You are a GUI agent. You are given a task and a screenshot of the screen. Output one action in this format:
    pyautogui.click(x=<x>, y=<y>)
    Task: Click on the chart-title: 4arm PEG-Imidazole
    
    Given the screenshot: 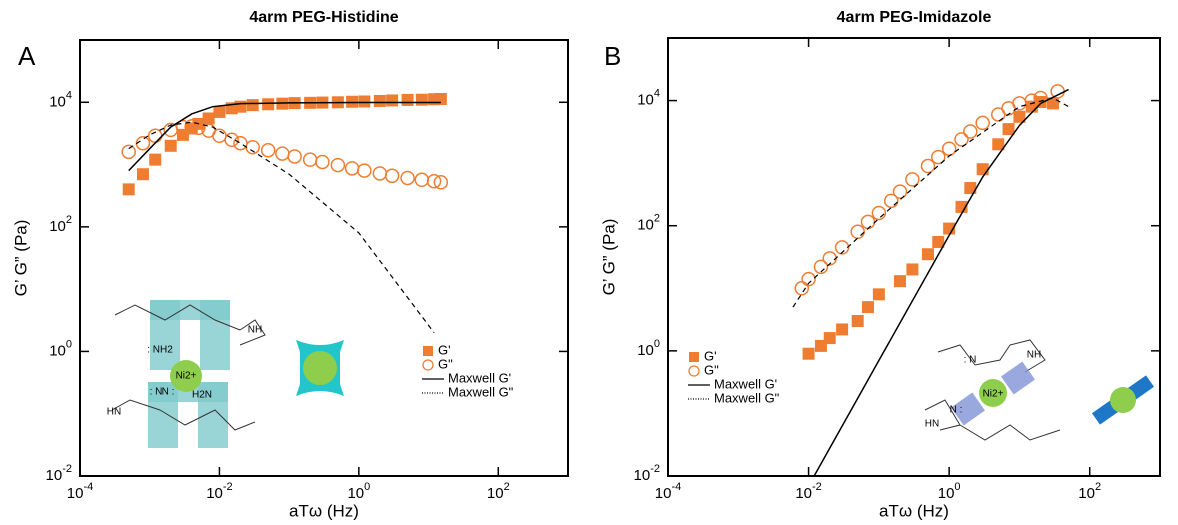 What is the action you would take?
    pyautogui.click(x=914, y=17)
    